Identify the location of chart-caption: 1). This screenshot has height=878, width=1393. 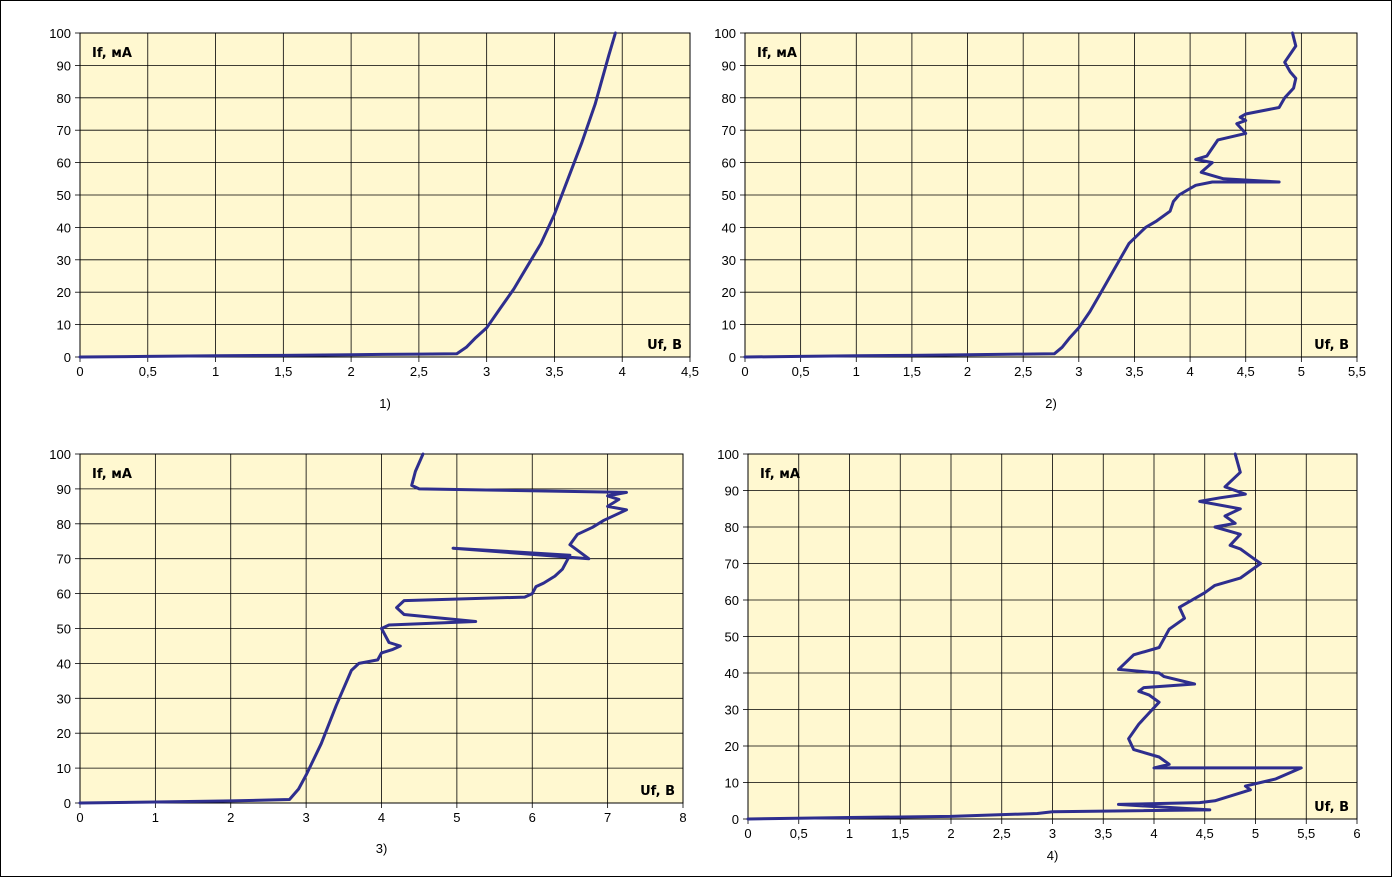
(385, 403).